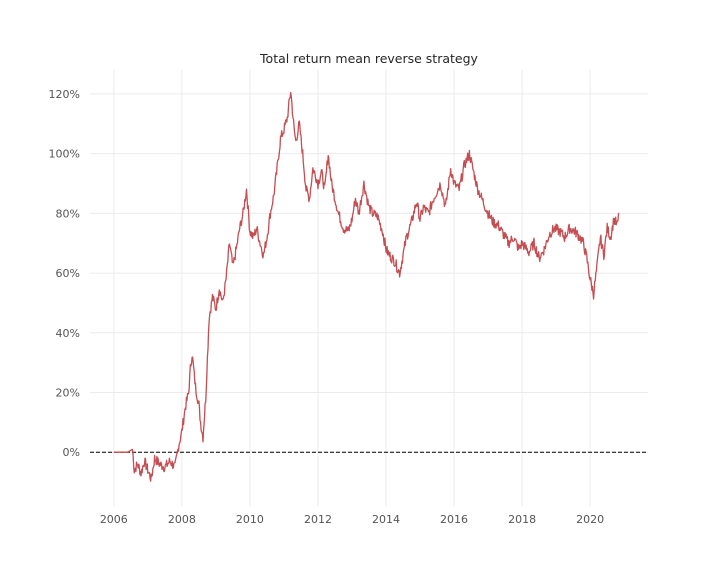 Image resolution: width=720 pixels, height=576 pixels. I want to click on y-axis-ticks: 0% 20% 40% 60% 80% 100% 120%, so click(64, 273).